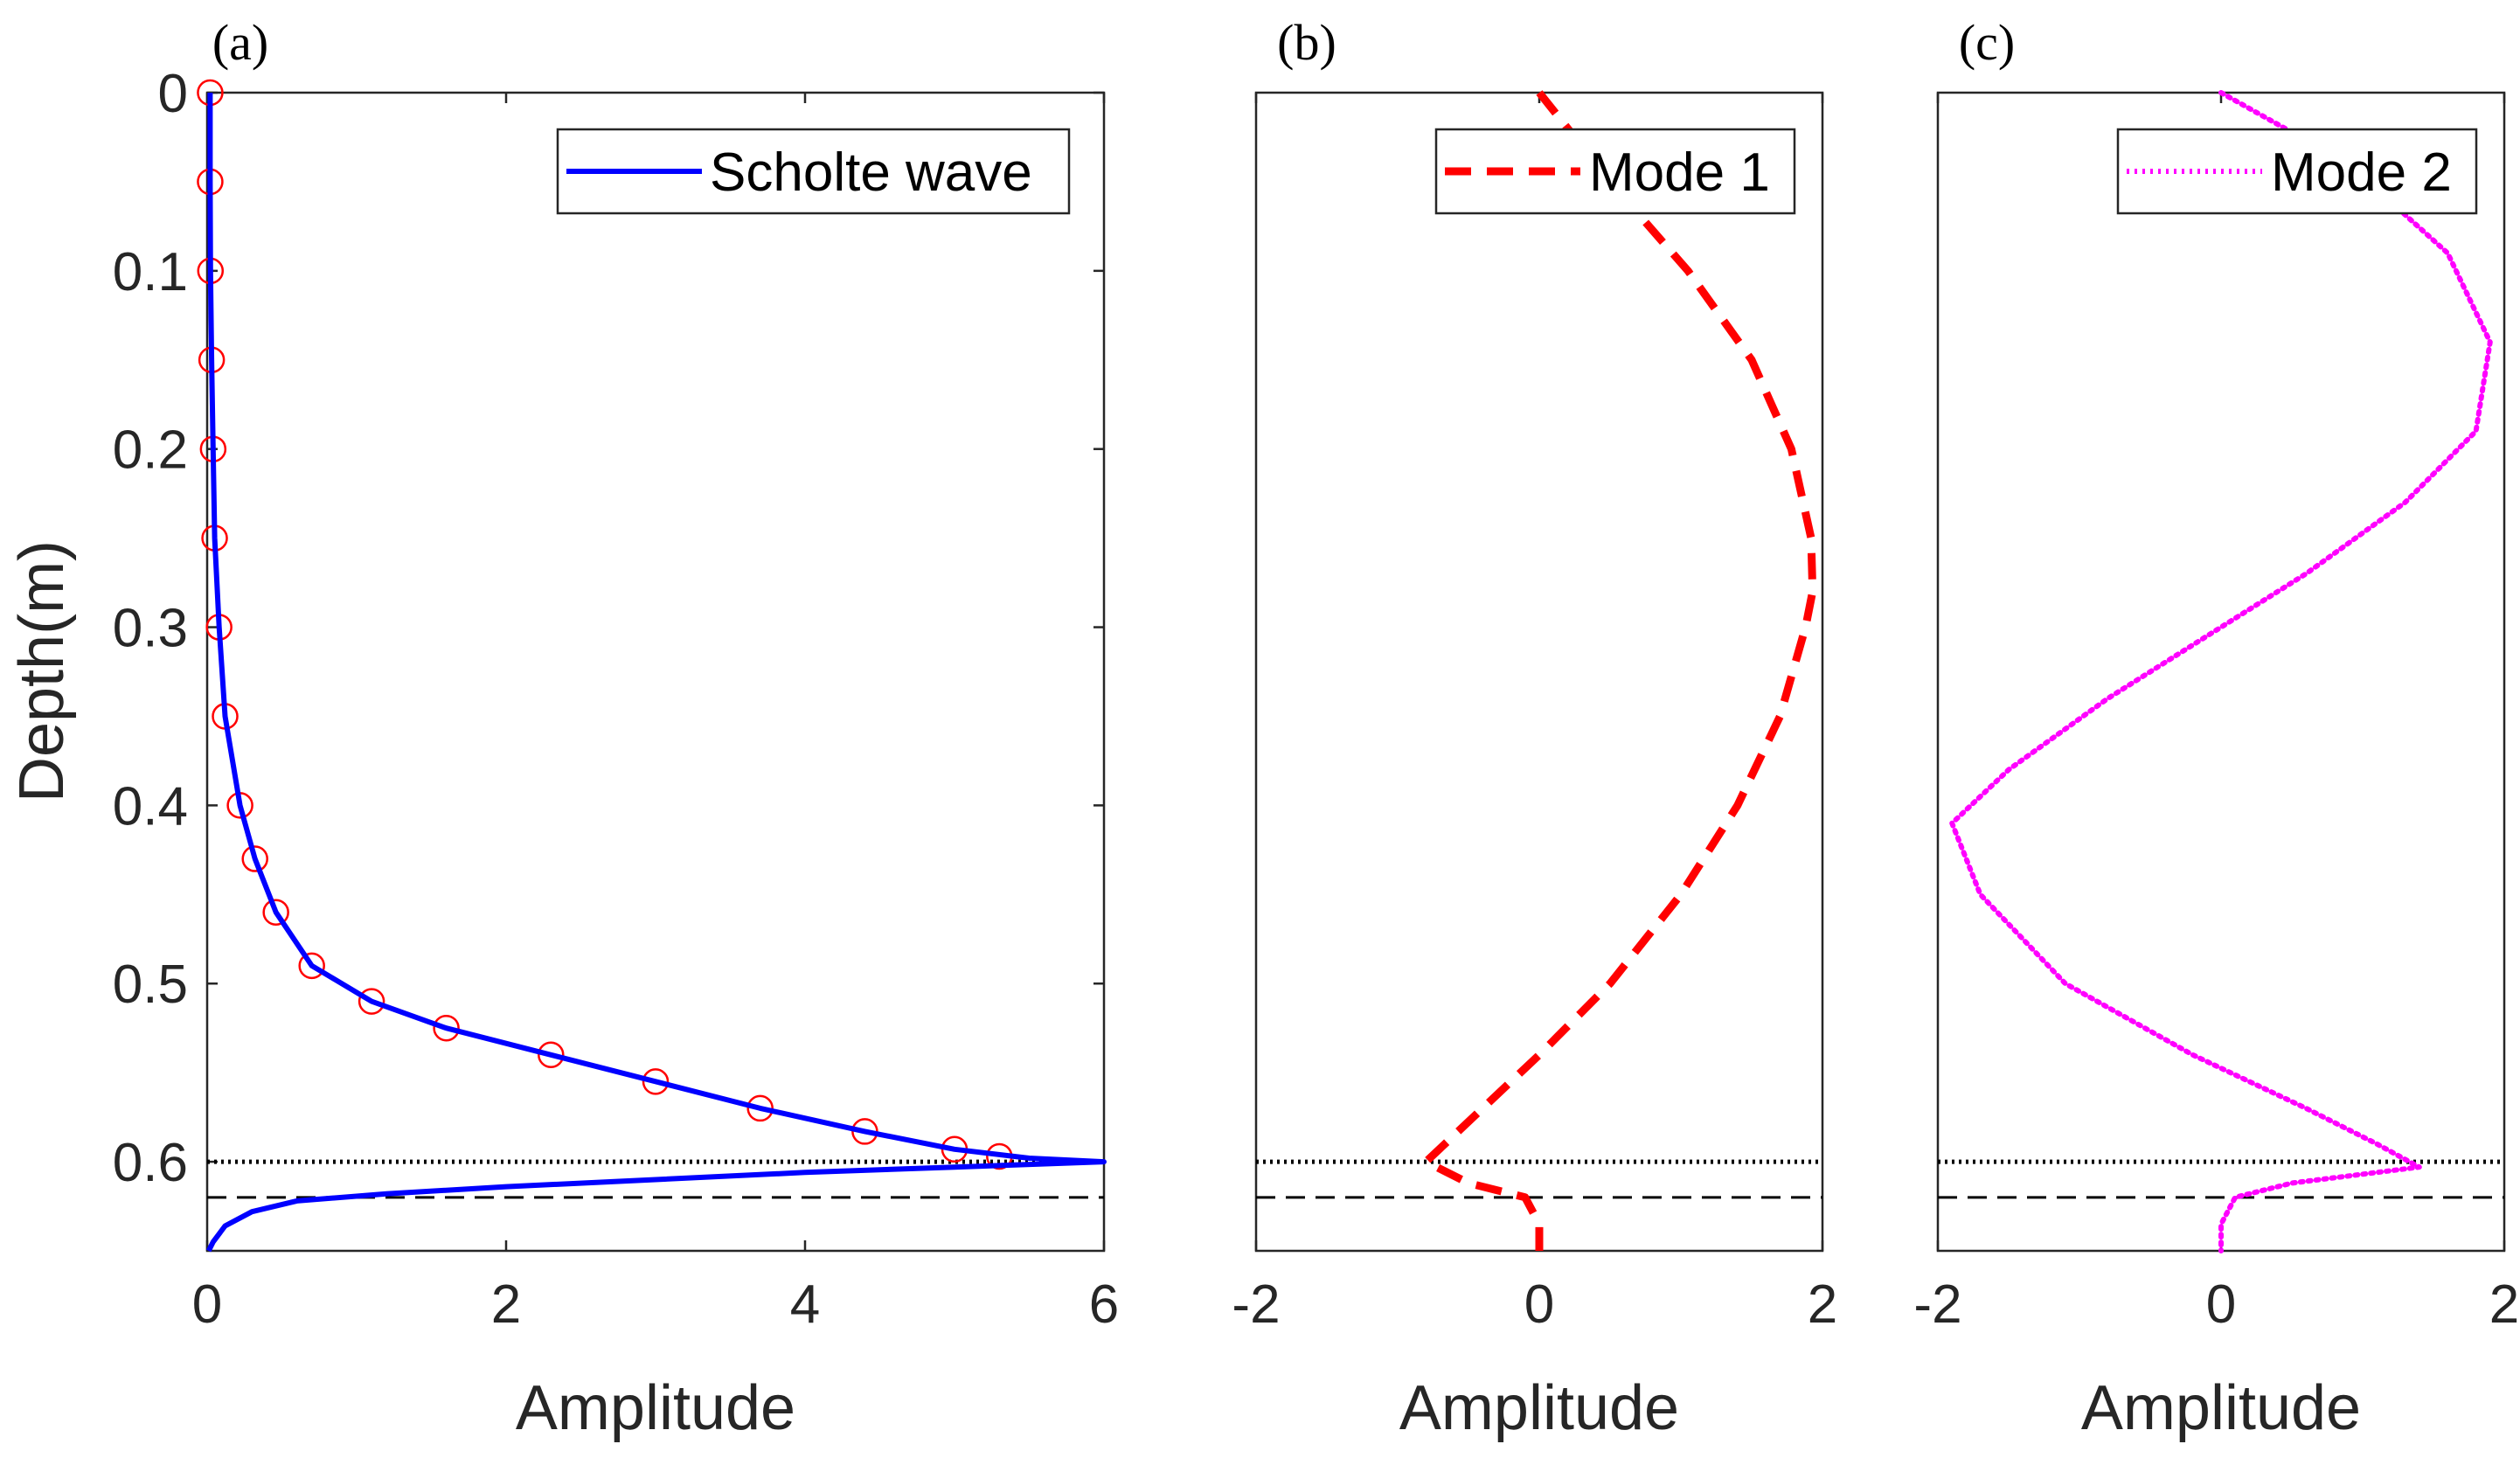 This screenshot has width=2520, height=1458. I want to click on panel-c-label: (c), so click(1987, 42).